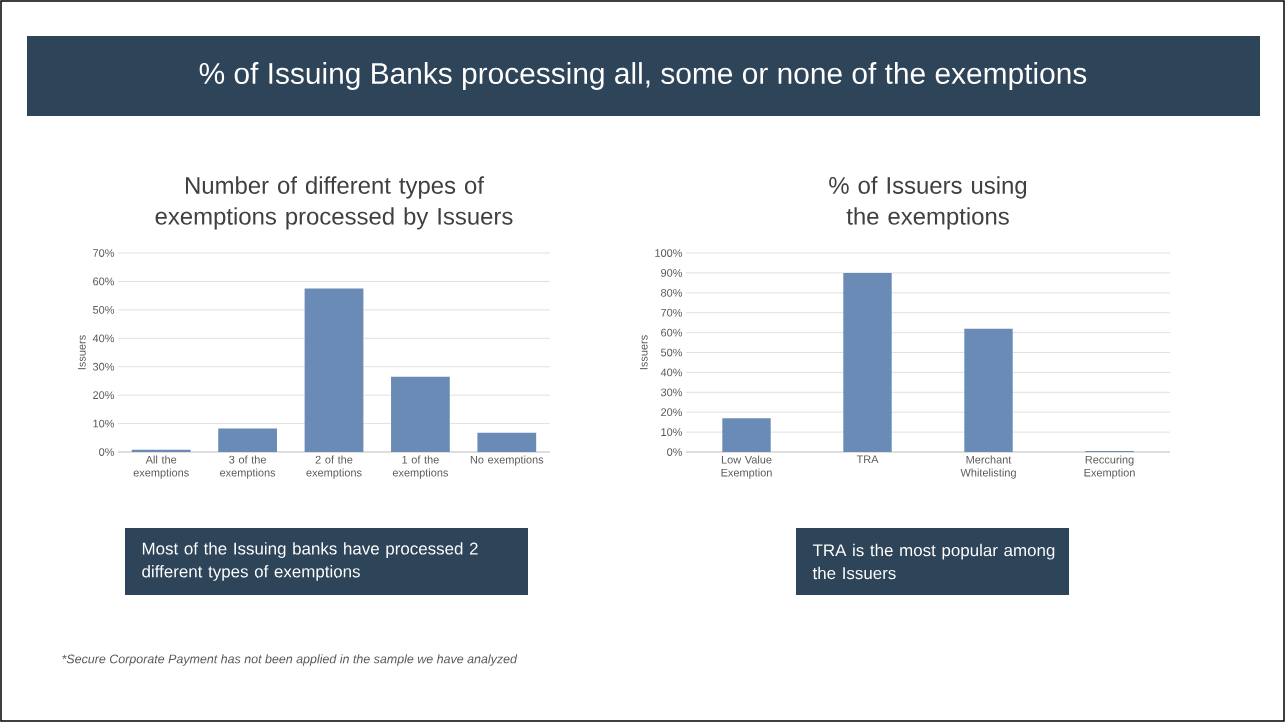 The height and width of the screenshot is (722, 1285). What do you see at coordinates (1109, 467) in the screenshot?
I see `x-tick-label: Reccuring Exemption` at bounding box center [1109, 467].